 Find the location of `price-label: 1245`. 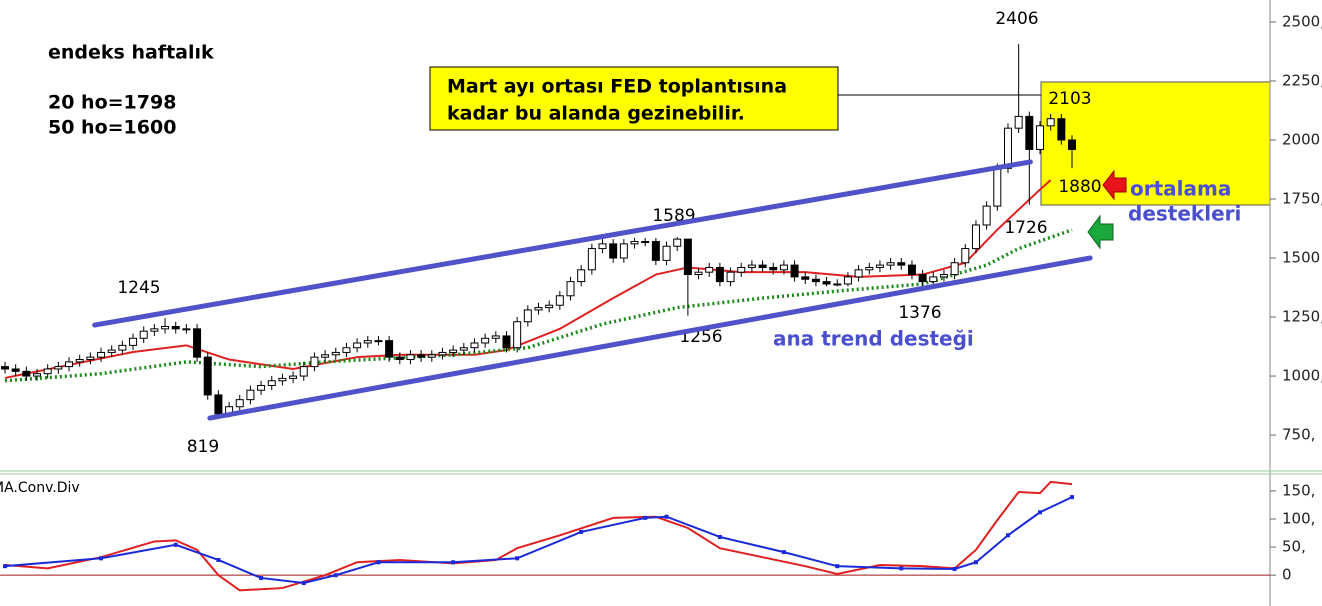

price-label: 1245 is located at coordinates (138, 288).